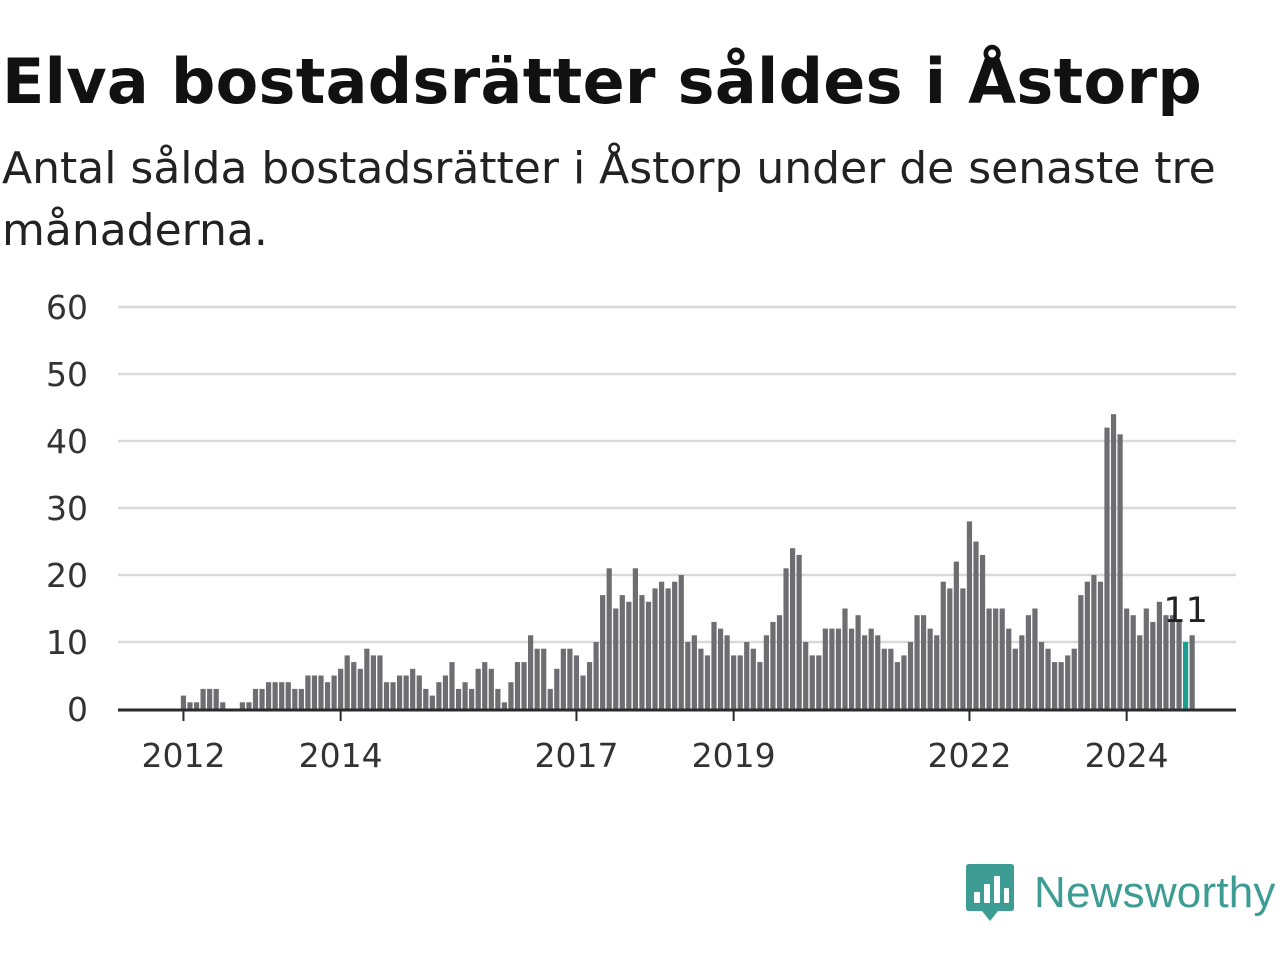  I want to click on x-tick-label: 2024, so click(1127, 755).